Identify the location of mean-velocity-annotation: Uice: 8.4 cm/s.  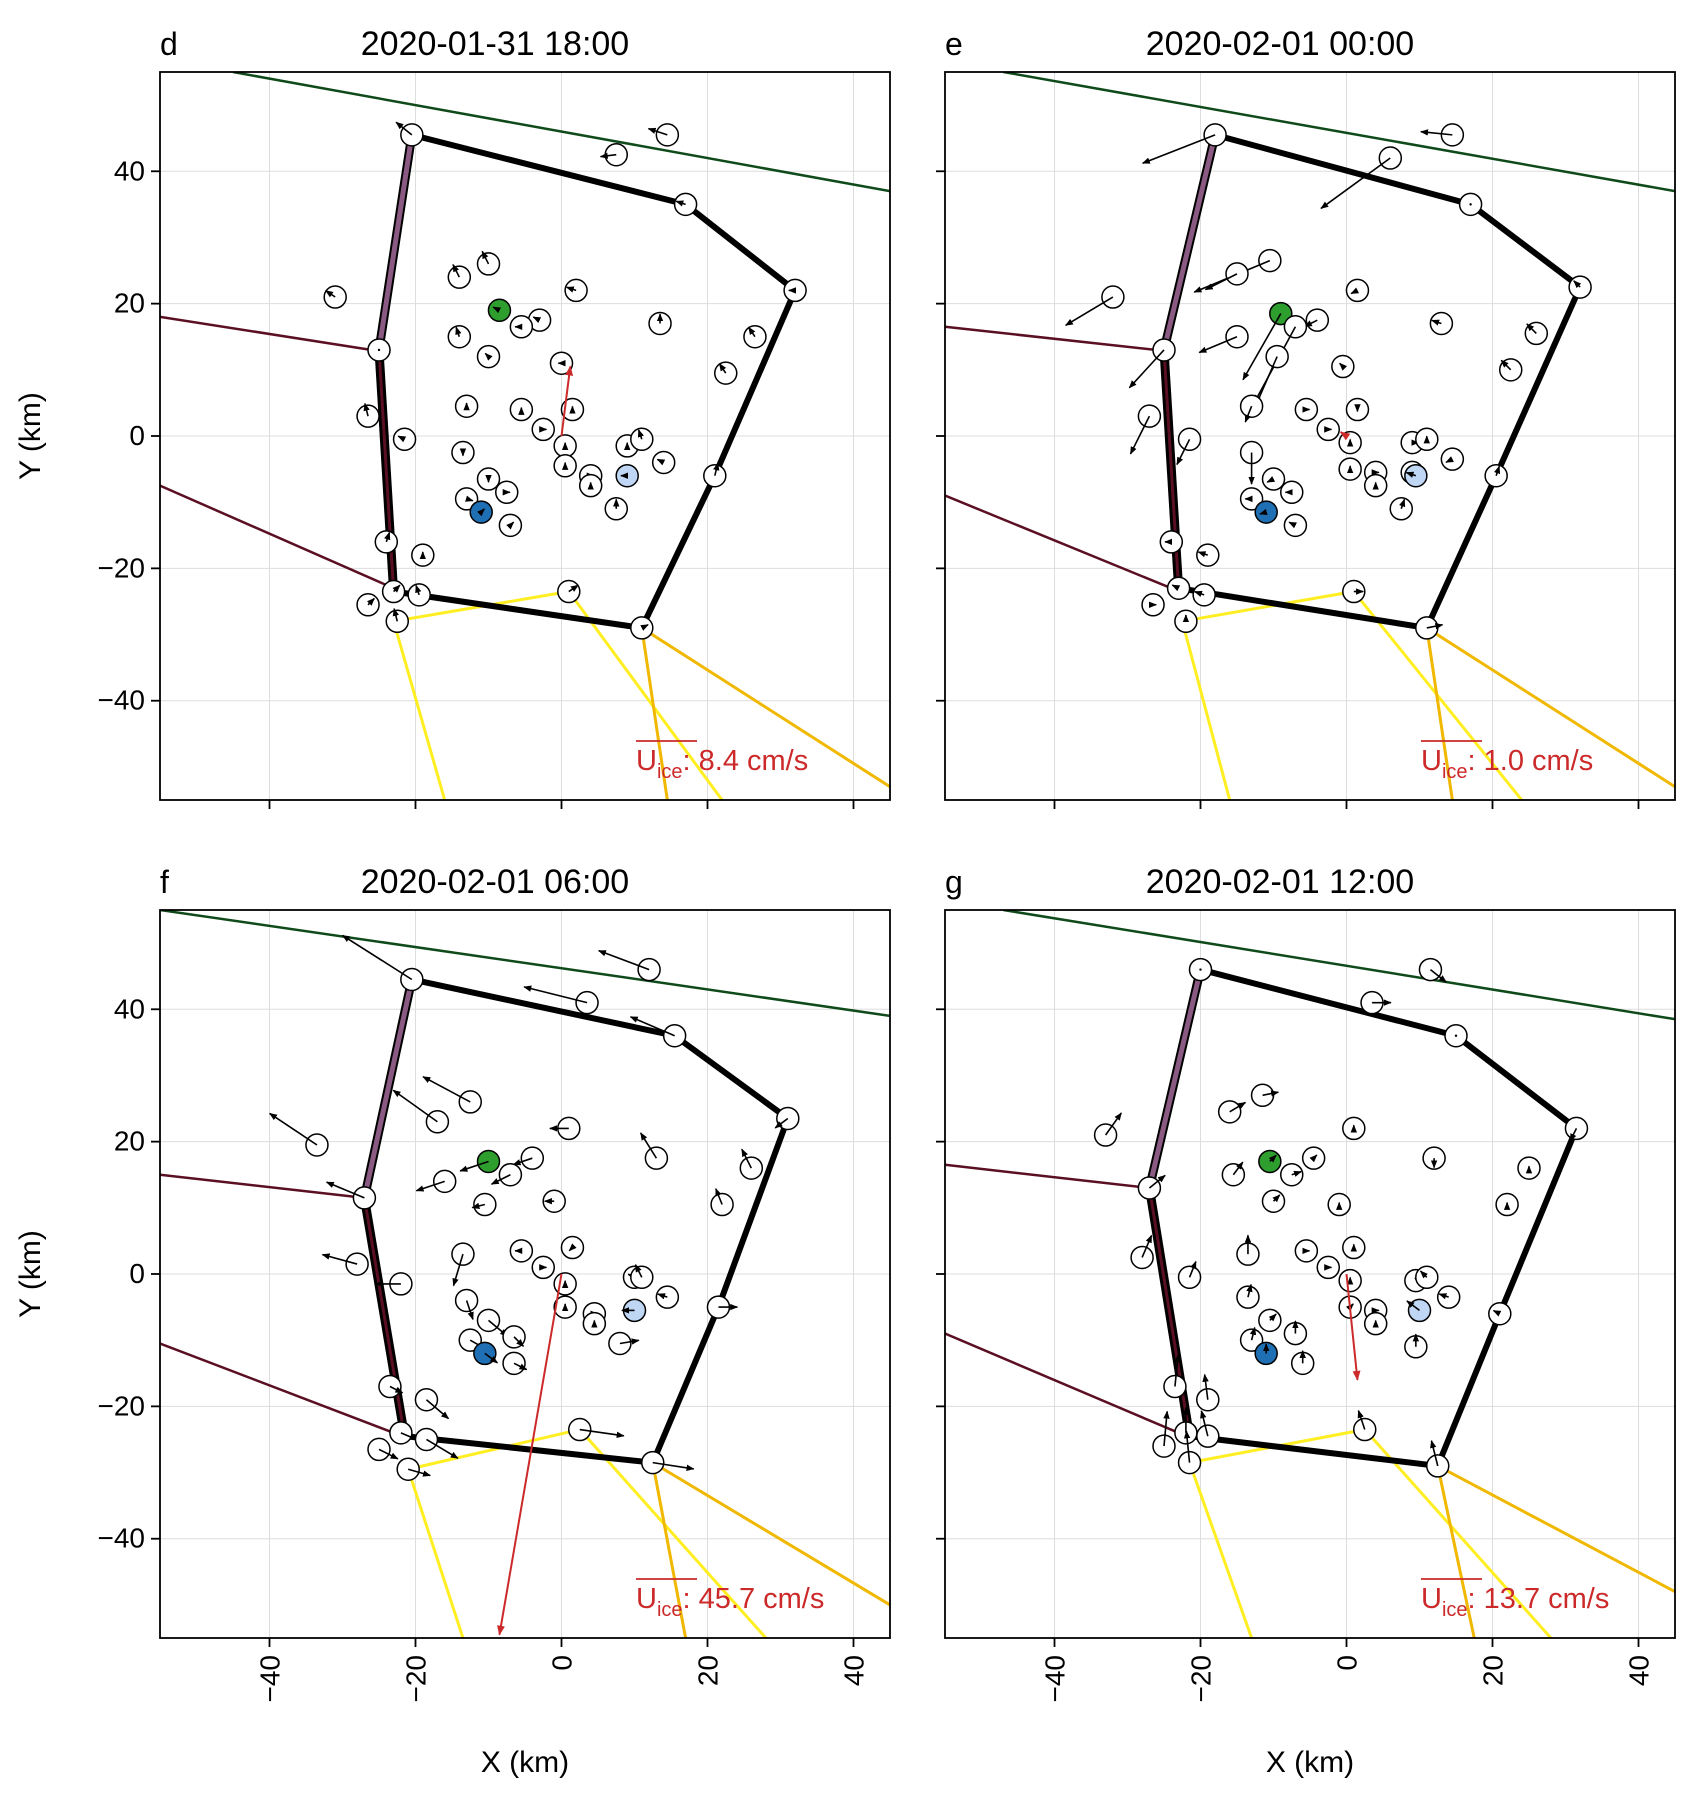
(722, 764).